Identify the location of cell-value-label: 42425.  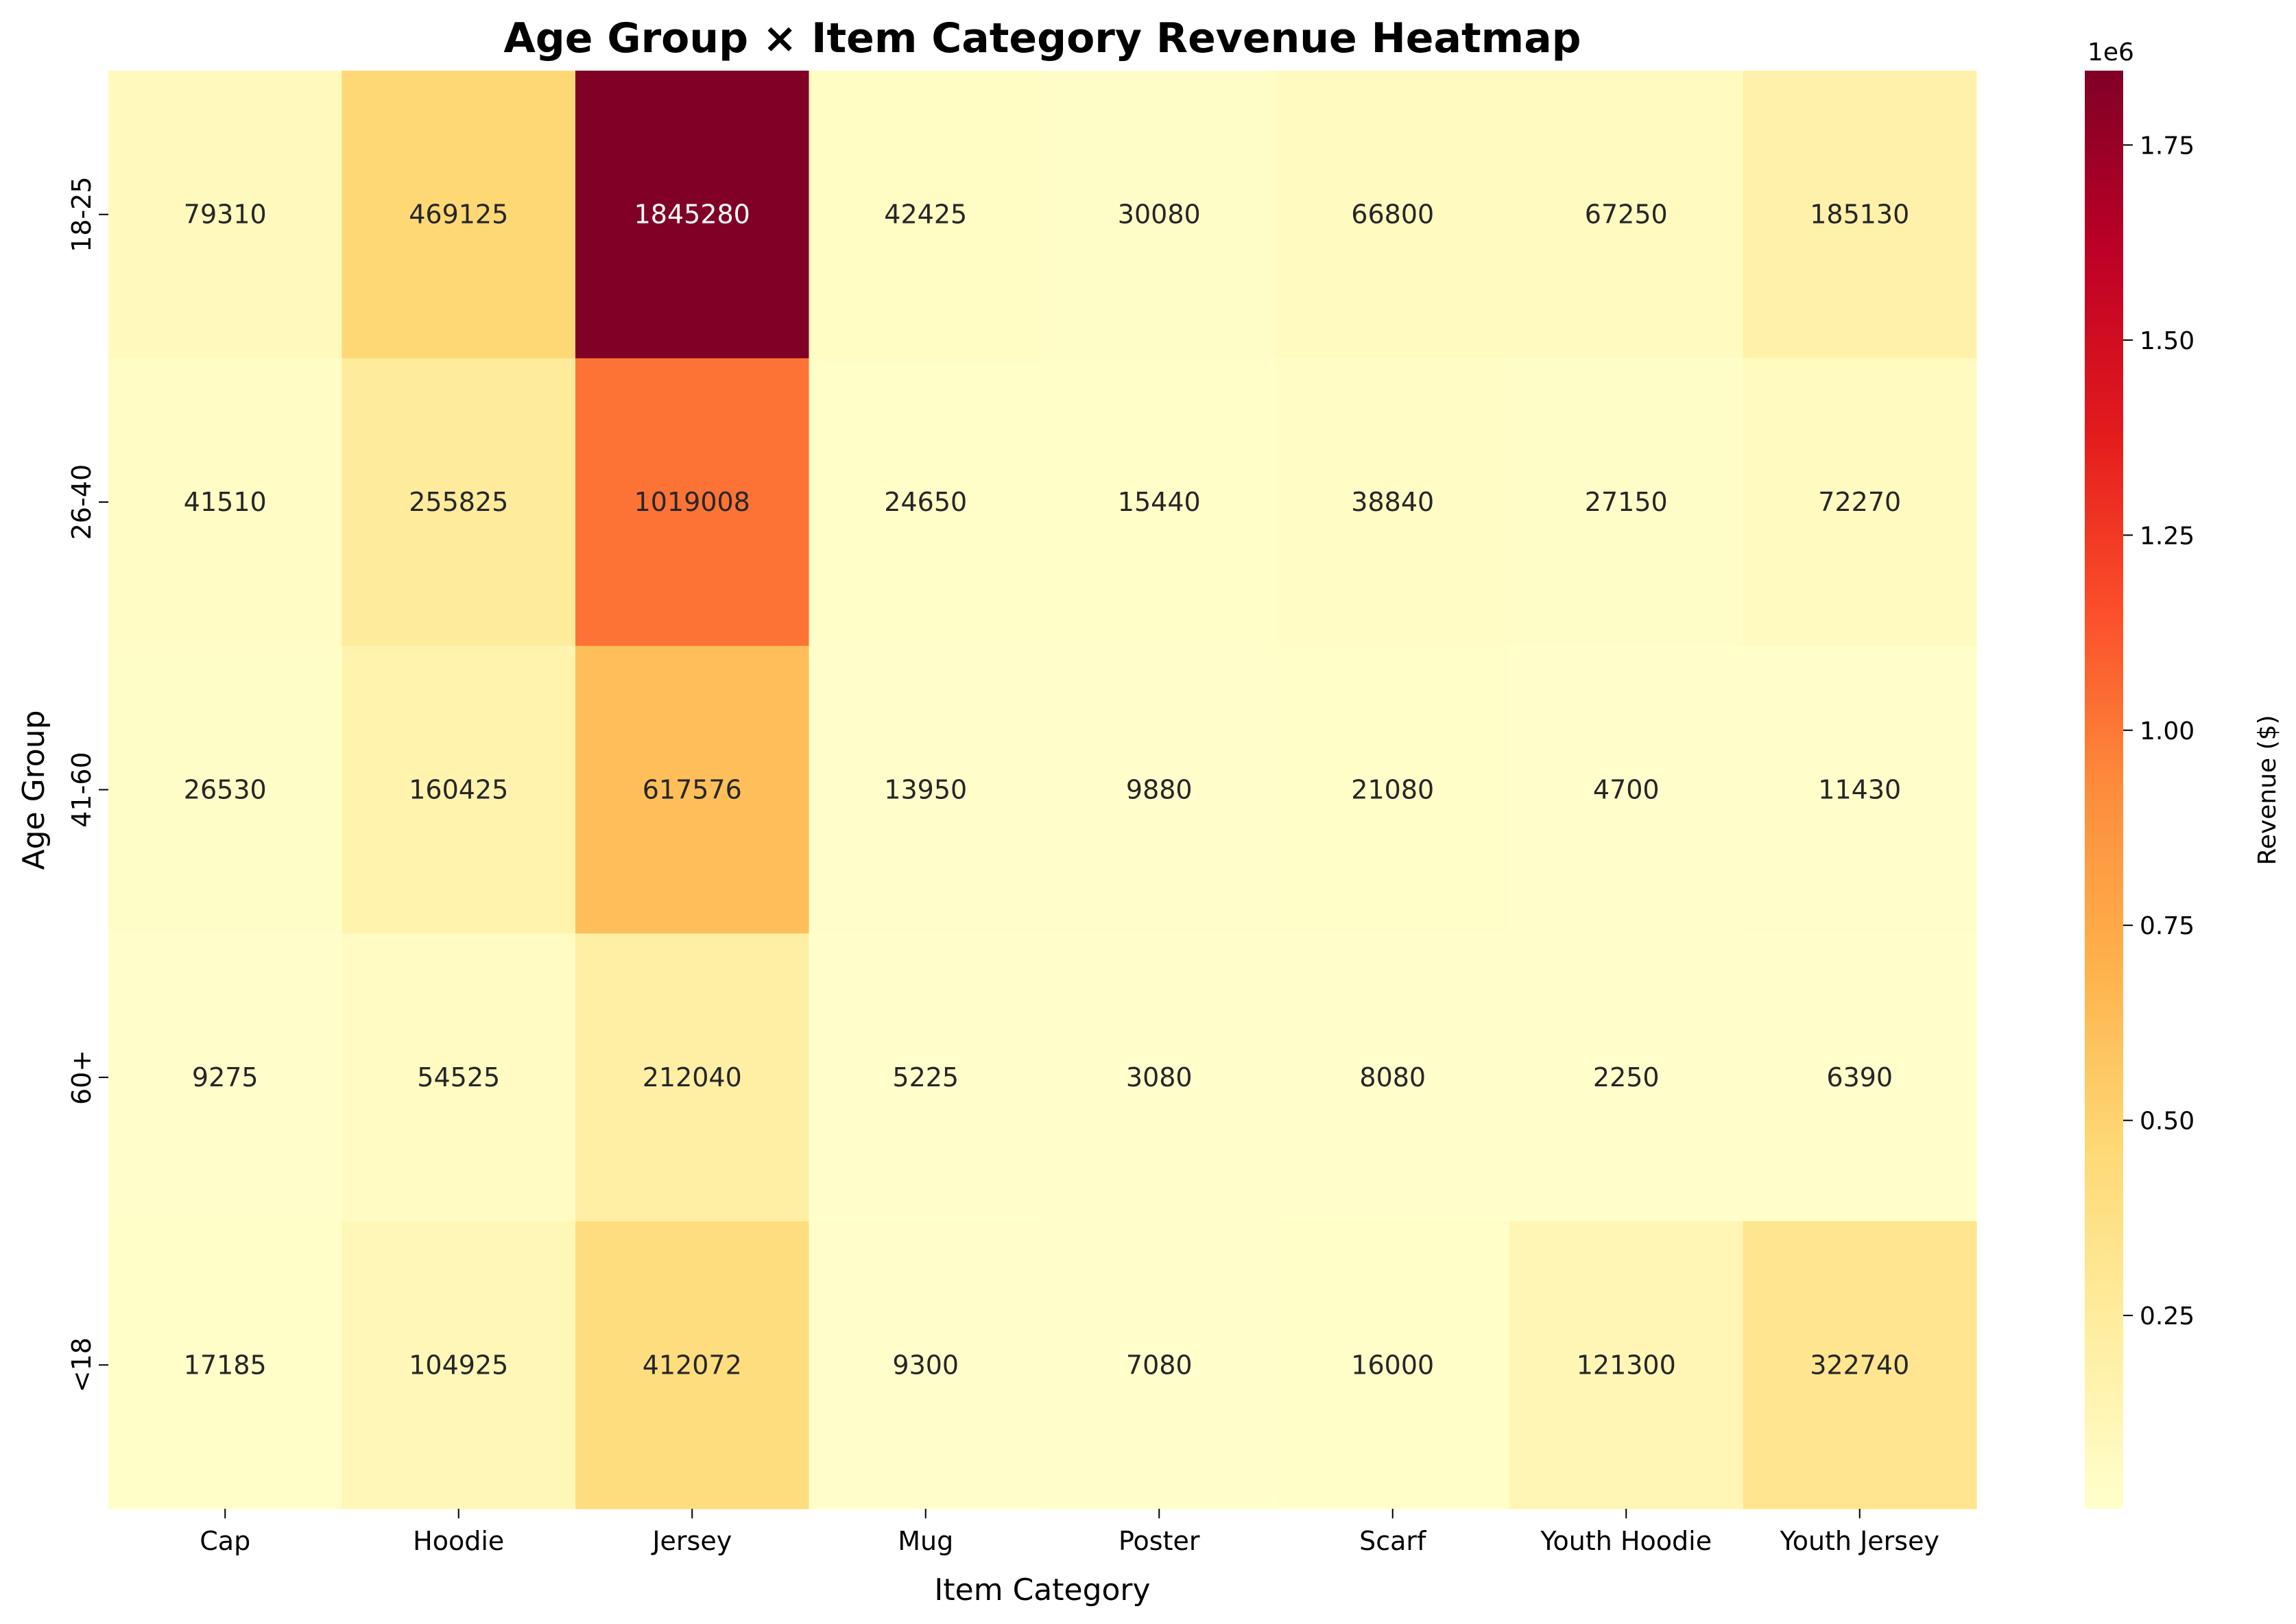
(925, 215).